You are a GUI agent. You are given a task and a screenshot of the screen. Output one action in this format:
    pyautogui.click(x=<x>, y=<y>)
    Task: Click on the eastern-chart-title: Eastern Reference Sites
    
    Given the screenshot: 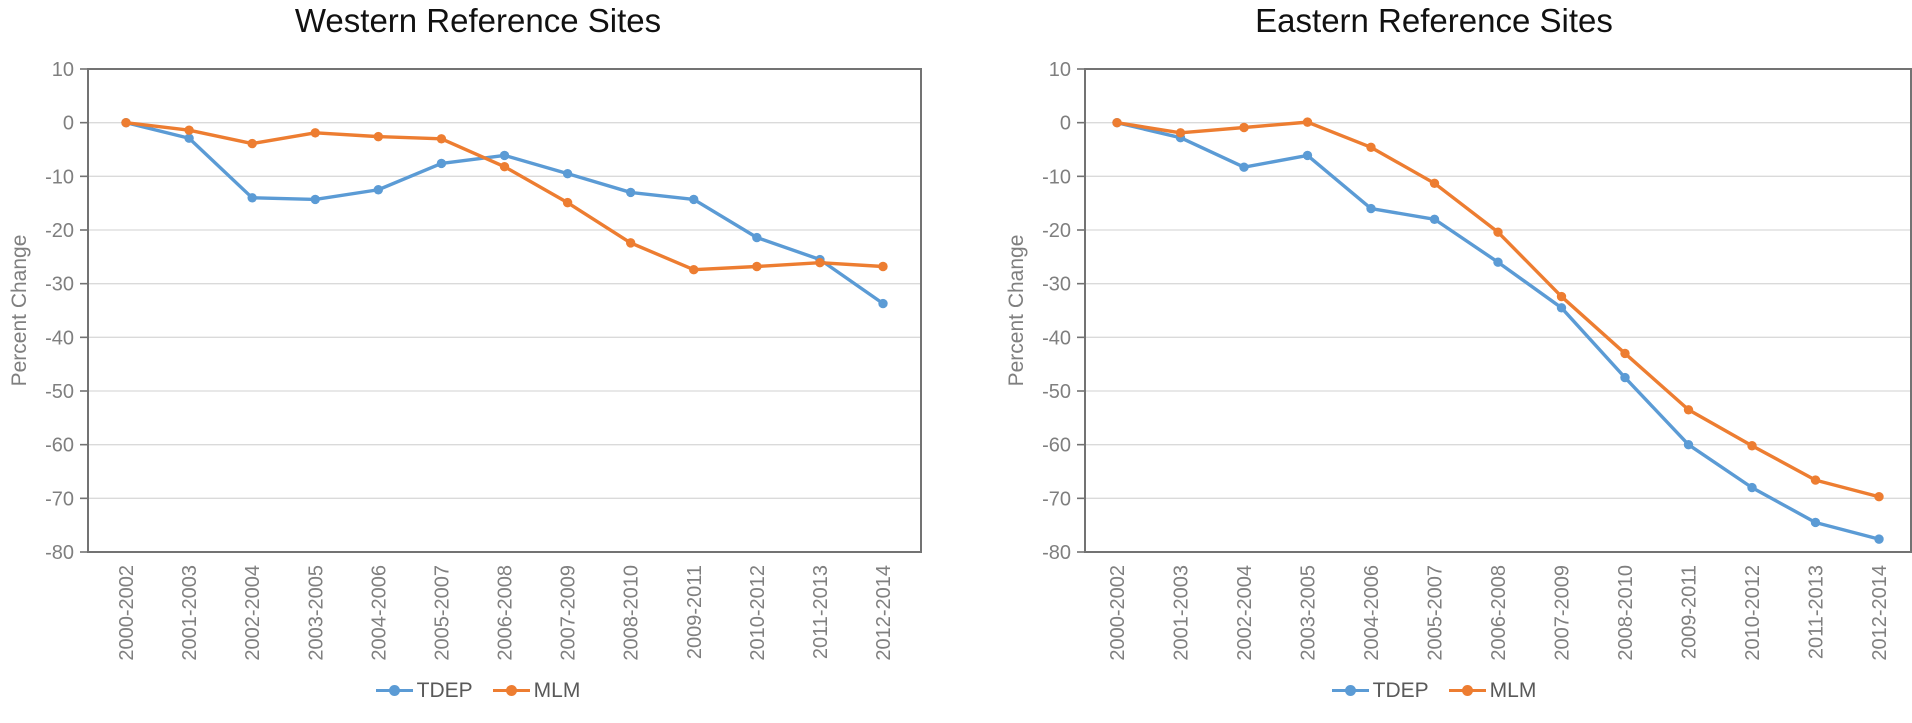 What is the action you would take?
    pyautogui.click(x=1434, y=20)
    